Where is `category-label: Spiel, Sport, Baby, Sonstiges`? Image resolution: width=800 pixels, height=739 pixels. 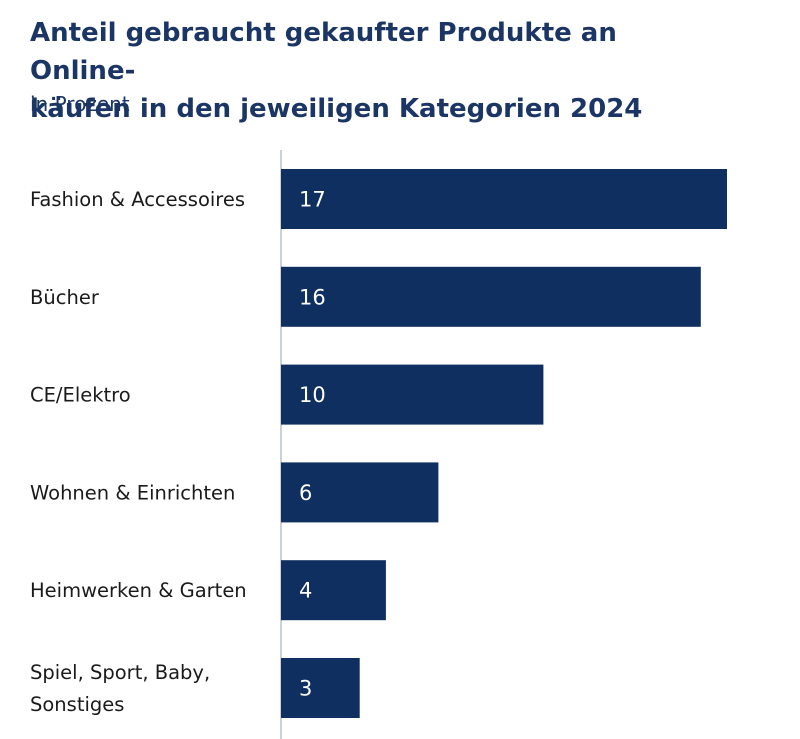
category-label: Spiel, Sport, Baby, Sonstiges is located at coordinates (120, 688).